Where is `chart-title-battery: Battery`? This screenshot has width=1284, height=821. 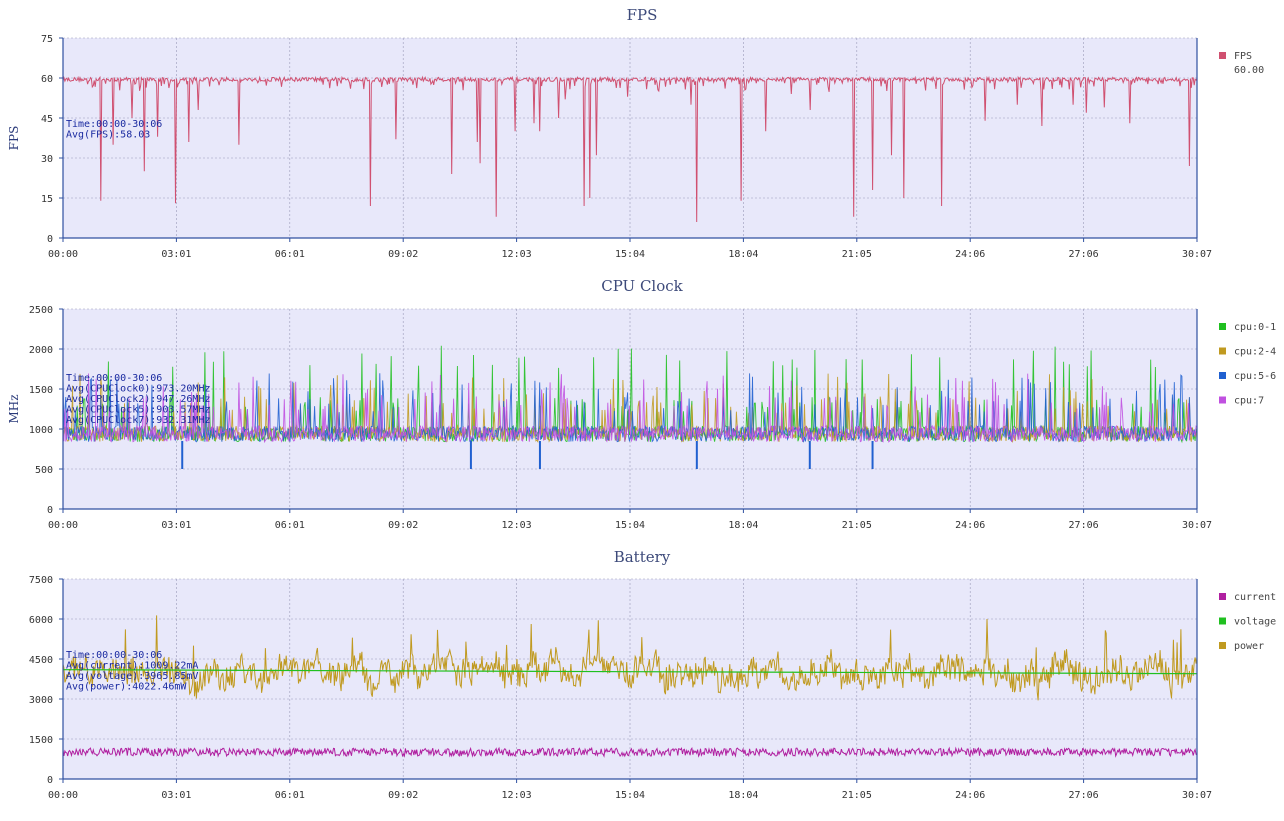 chart-title-battery: Battery is located at coordinates (642, 557).